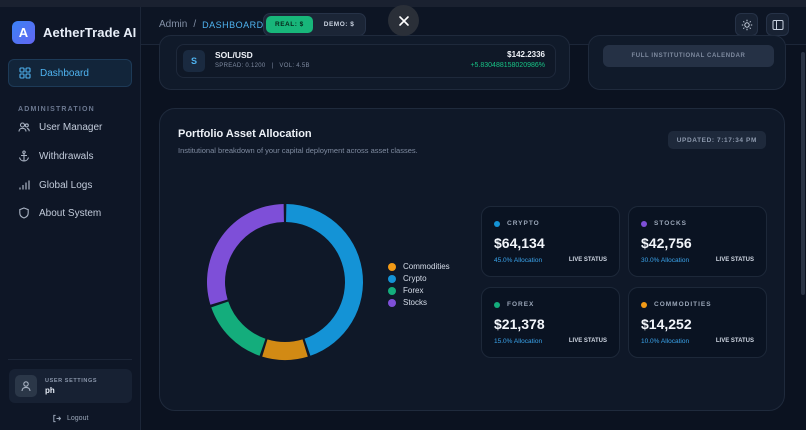 The height and width of the screenshot is (430, 806). Describe the element at coordinates (665, 260) in the screenshot. I see `stat-allocation: 30.0% Allocation` at that location.